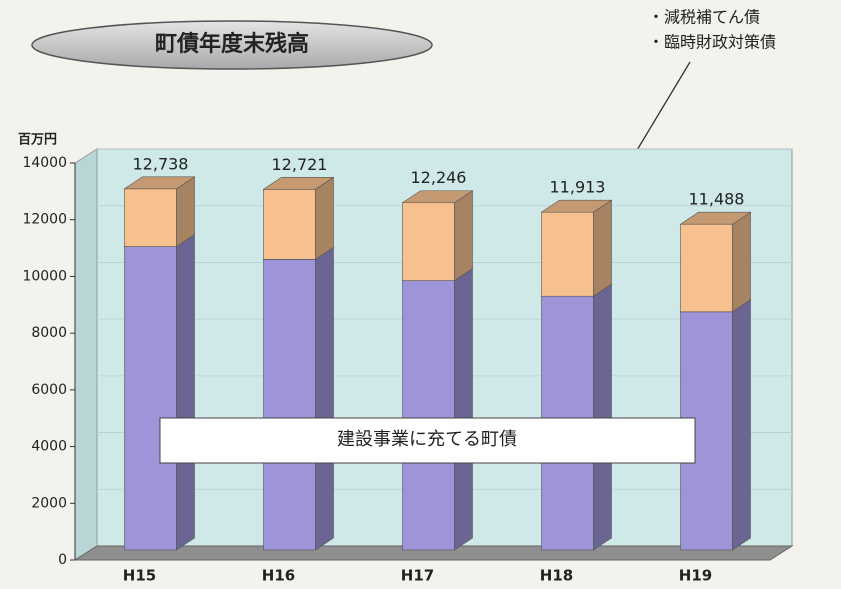 The height and width of the screenshot is (589, 841). I want to click on callout-line: ・臨時財政対策債, so click(712, 42).